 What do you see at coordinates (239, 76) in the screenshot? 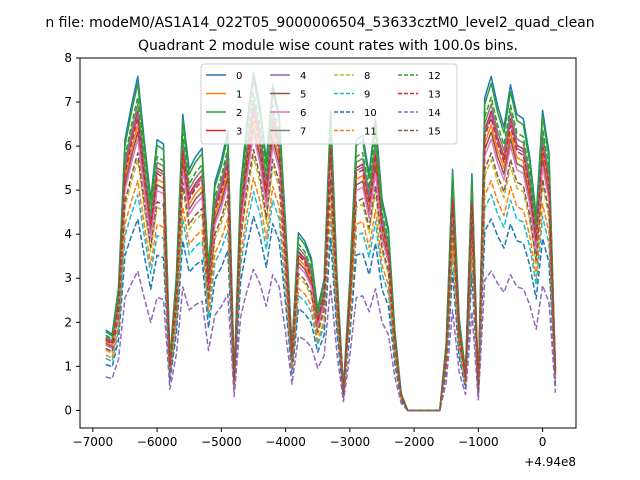
I see `legend-label-0: 0` at bounding box center [239, 76].